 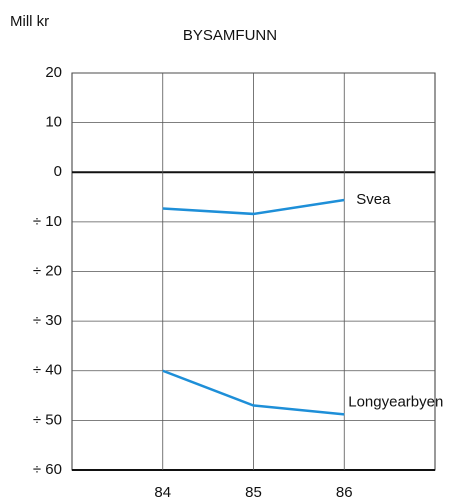 I want to click on y-tick-label: 10, so click(x=53, y=122).